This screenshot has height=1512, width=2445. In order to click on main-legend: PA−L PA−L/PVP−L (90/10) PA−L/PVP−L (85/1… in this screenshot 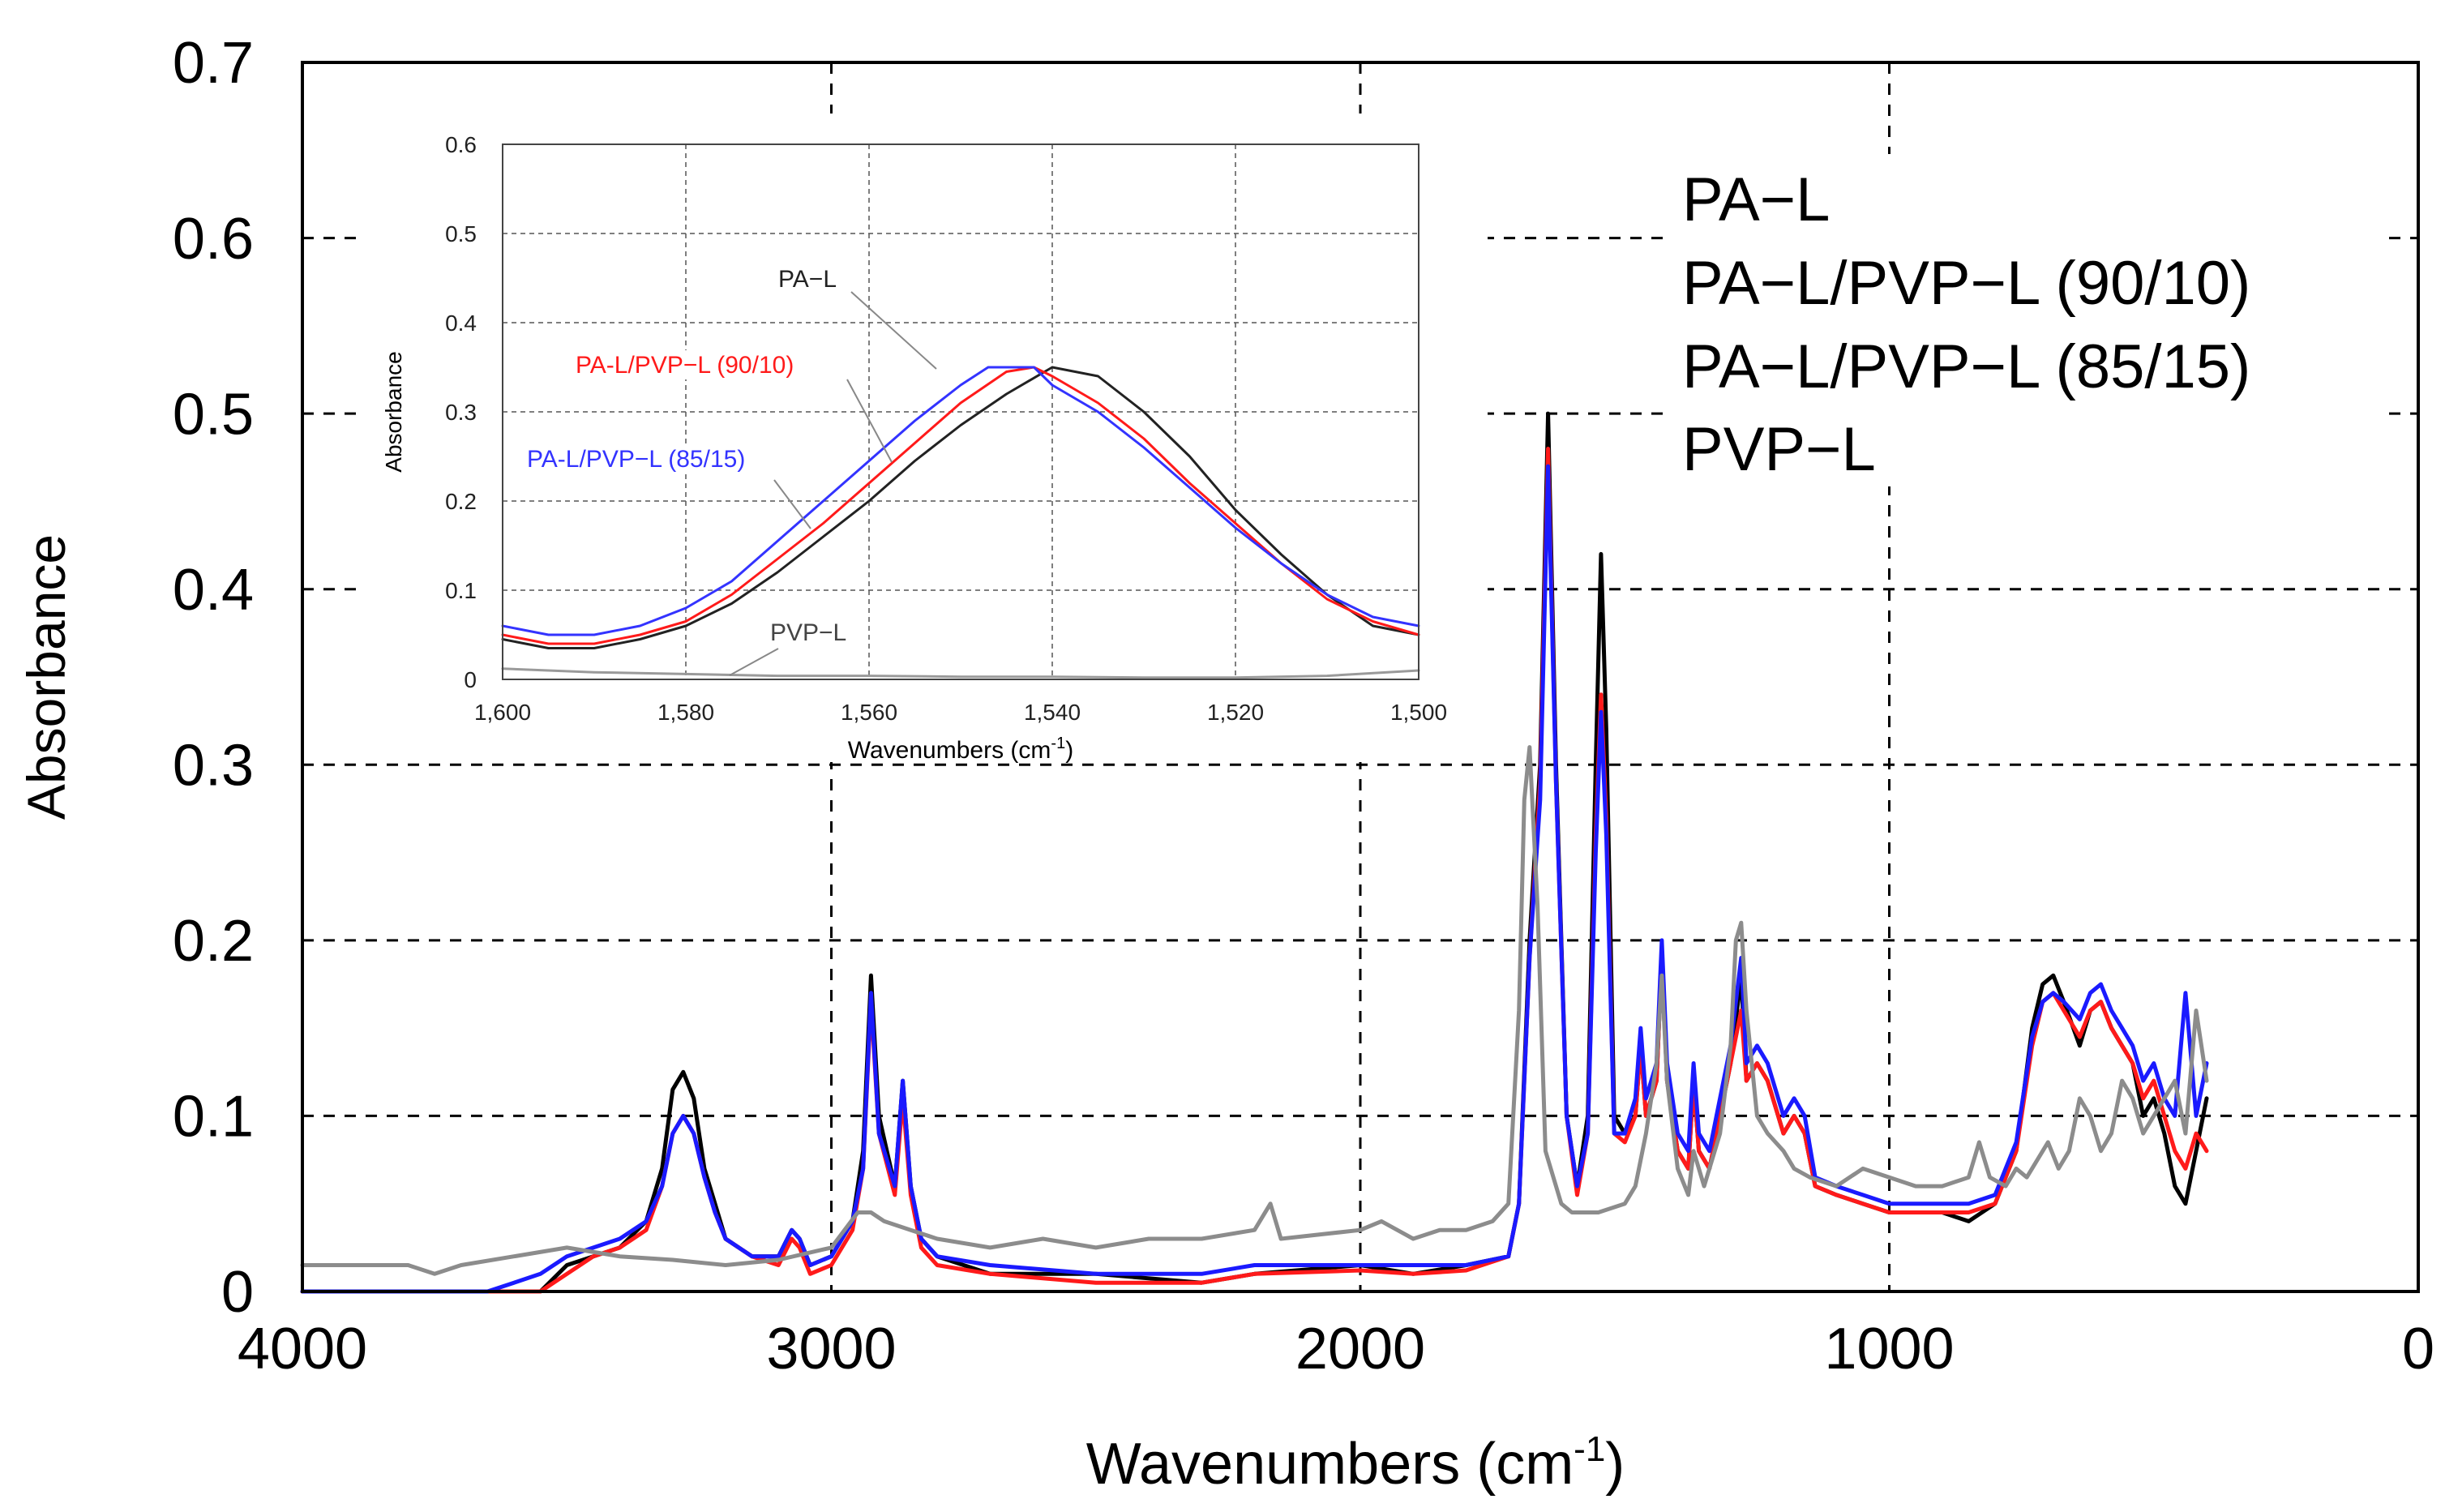, I will do `click(2024, 320)`.